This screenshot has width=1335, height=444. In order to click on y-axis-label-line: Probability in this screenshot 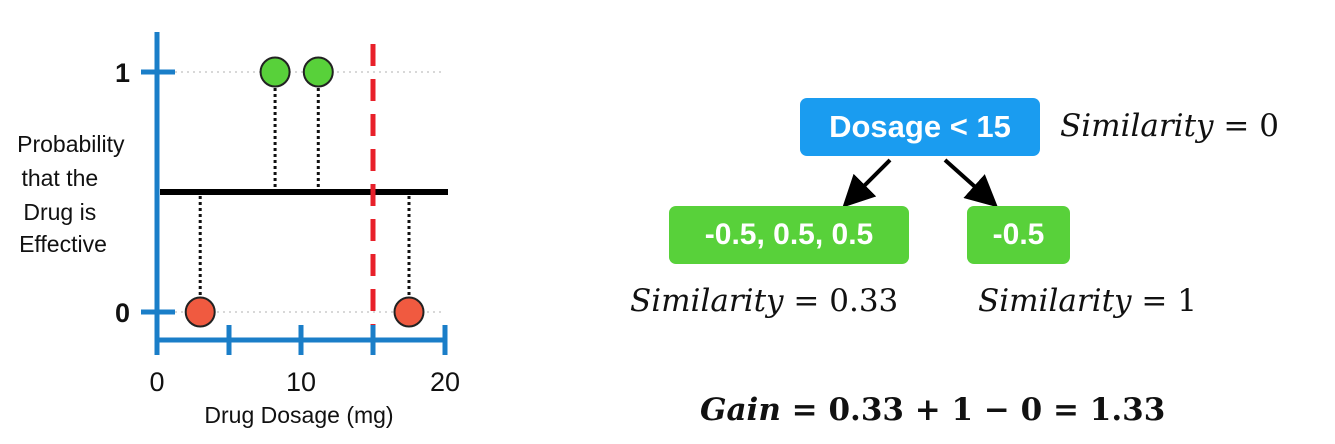, I will do `click(71, 144)`.